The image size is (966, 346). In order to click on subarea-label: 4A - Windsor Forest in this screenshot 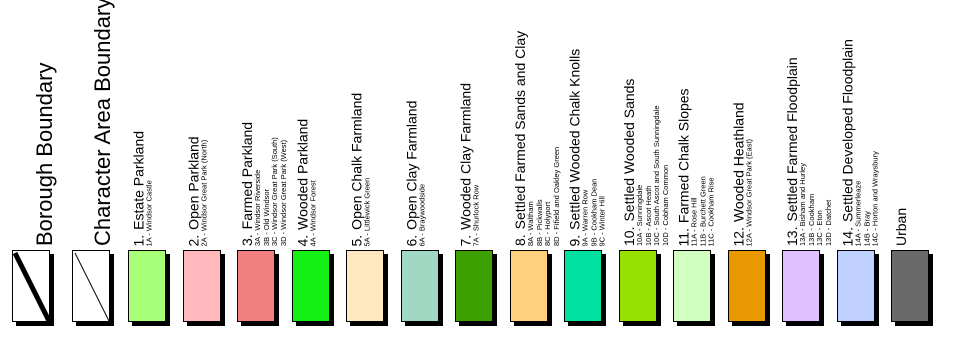, I will do `click(313, 212)`.